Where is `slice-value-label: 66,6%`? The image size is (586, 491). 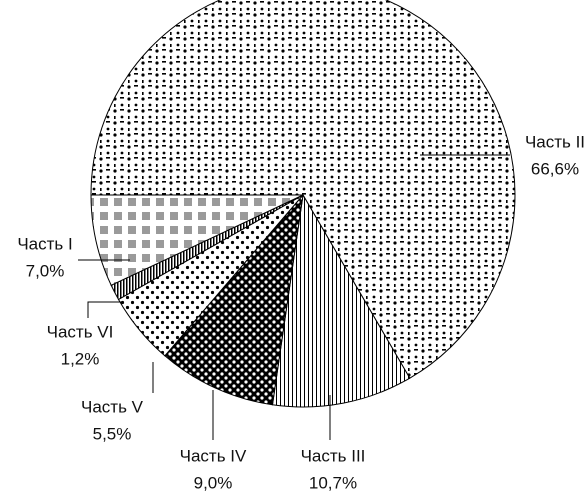
slice-value-label: 66,6% is located at coordinates (555, 168).